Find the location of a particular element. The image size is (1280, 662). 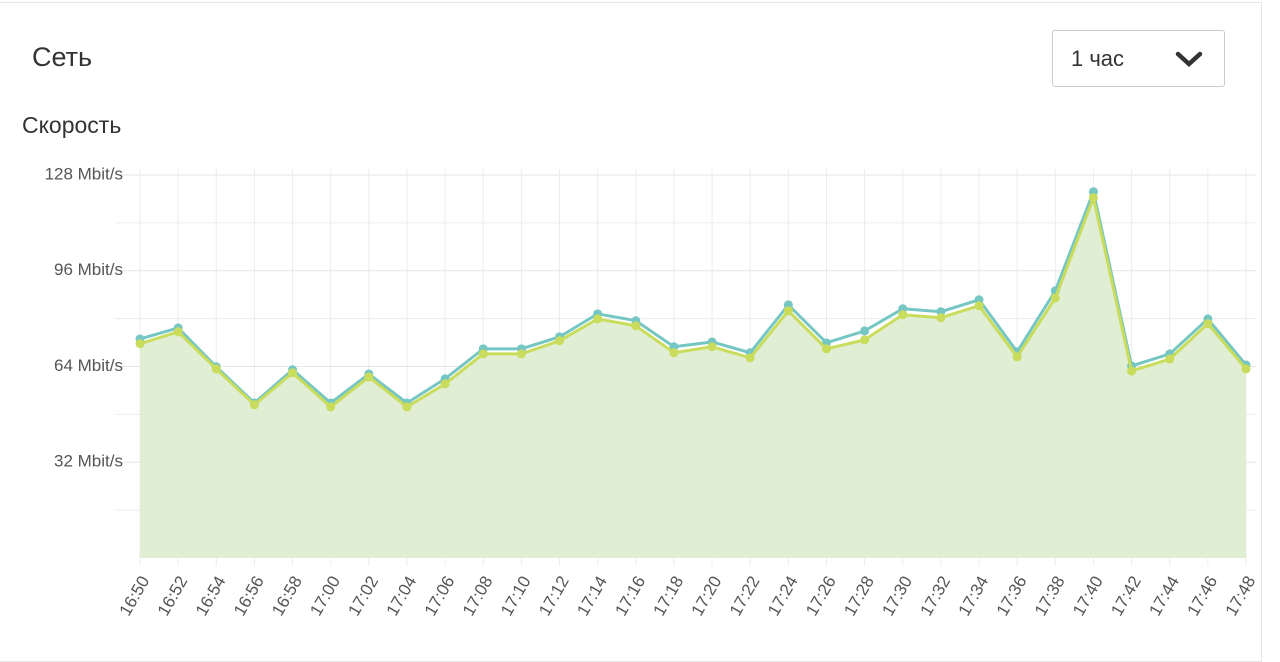

x-tick-label: 17:12 is located at coordinates (554, 596).